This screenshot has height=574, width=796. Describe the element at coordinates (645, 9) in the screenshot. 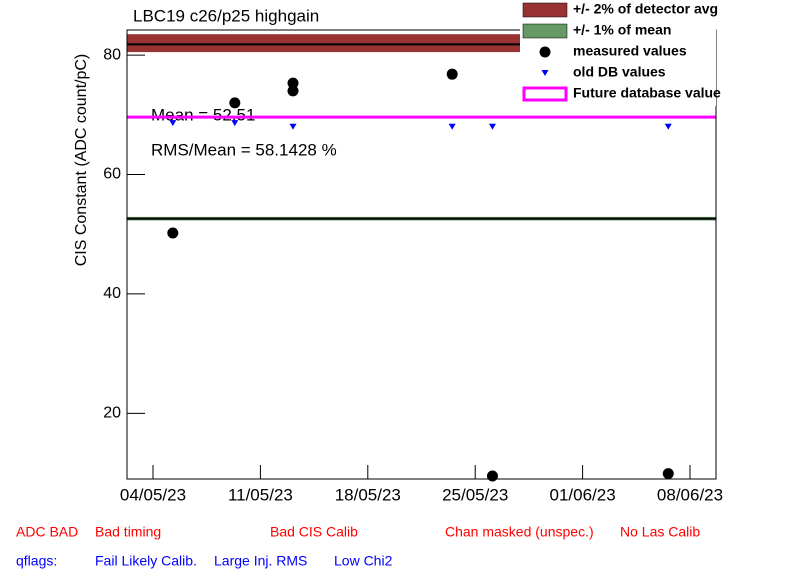

I see `legend-label: +/- 2% of detector avg` at that location.